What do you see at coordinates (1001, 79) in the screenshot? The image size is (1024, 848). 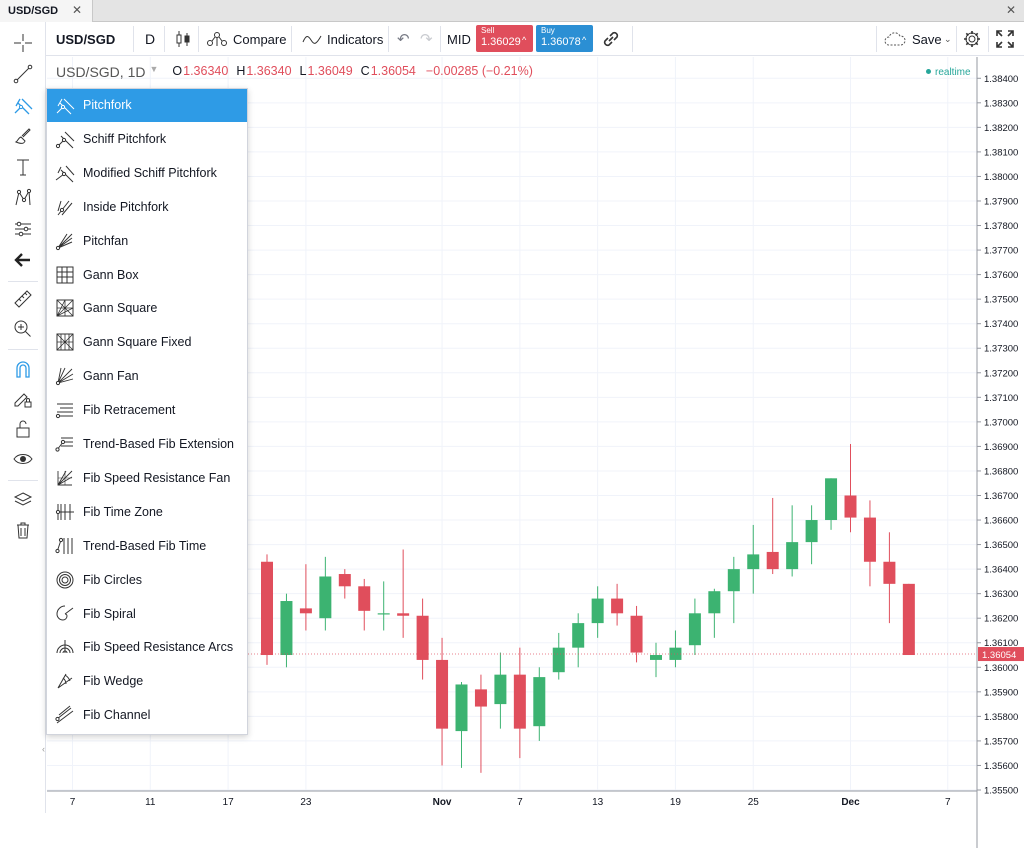 I see `price-tick-label: 1.38400` at bounding box center [1001, 79].